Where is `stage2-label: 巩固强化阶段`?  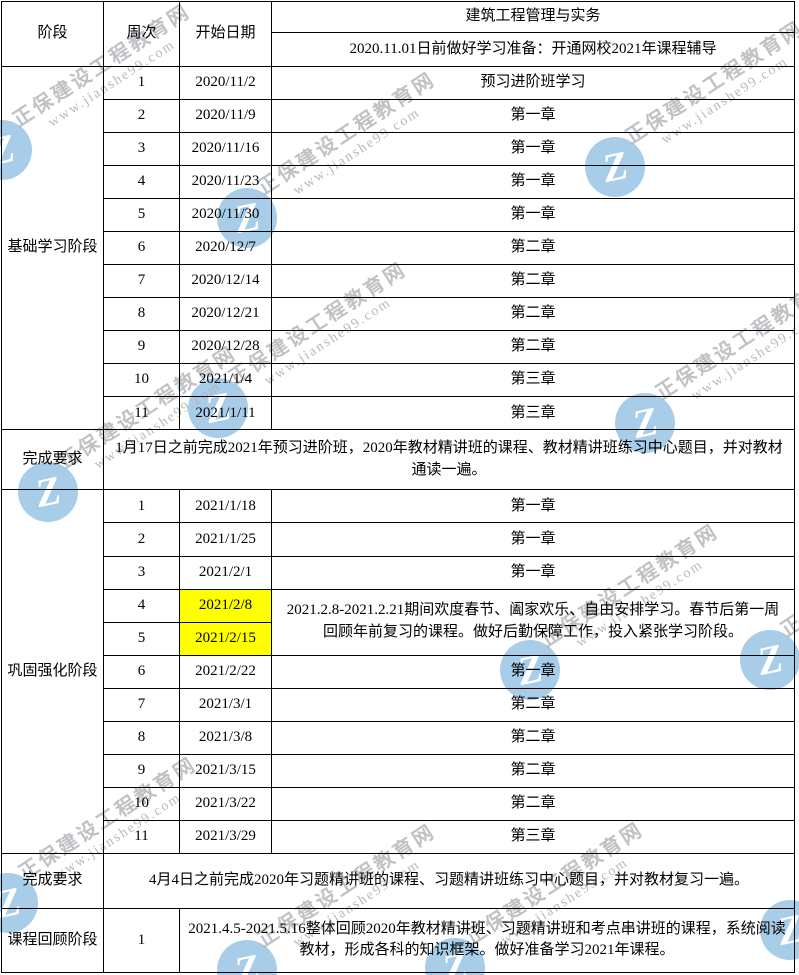
stage2-label: 巩固强化阶段 is located at coordinates (52, 671).